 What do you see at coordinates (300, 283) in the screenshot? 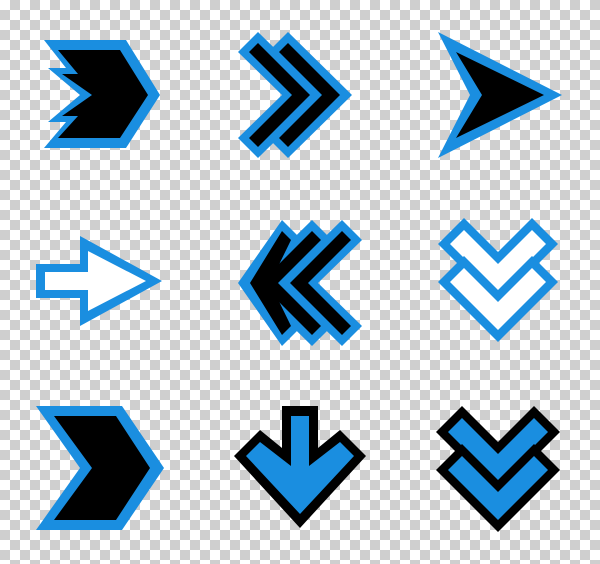
I see `triple-chevron-left-icon` at bounding box center [300, 283].